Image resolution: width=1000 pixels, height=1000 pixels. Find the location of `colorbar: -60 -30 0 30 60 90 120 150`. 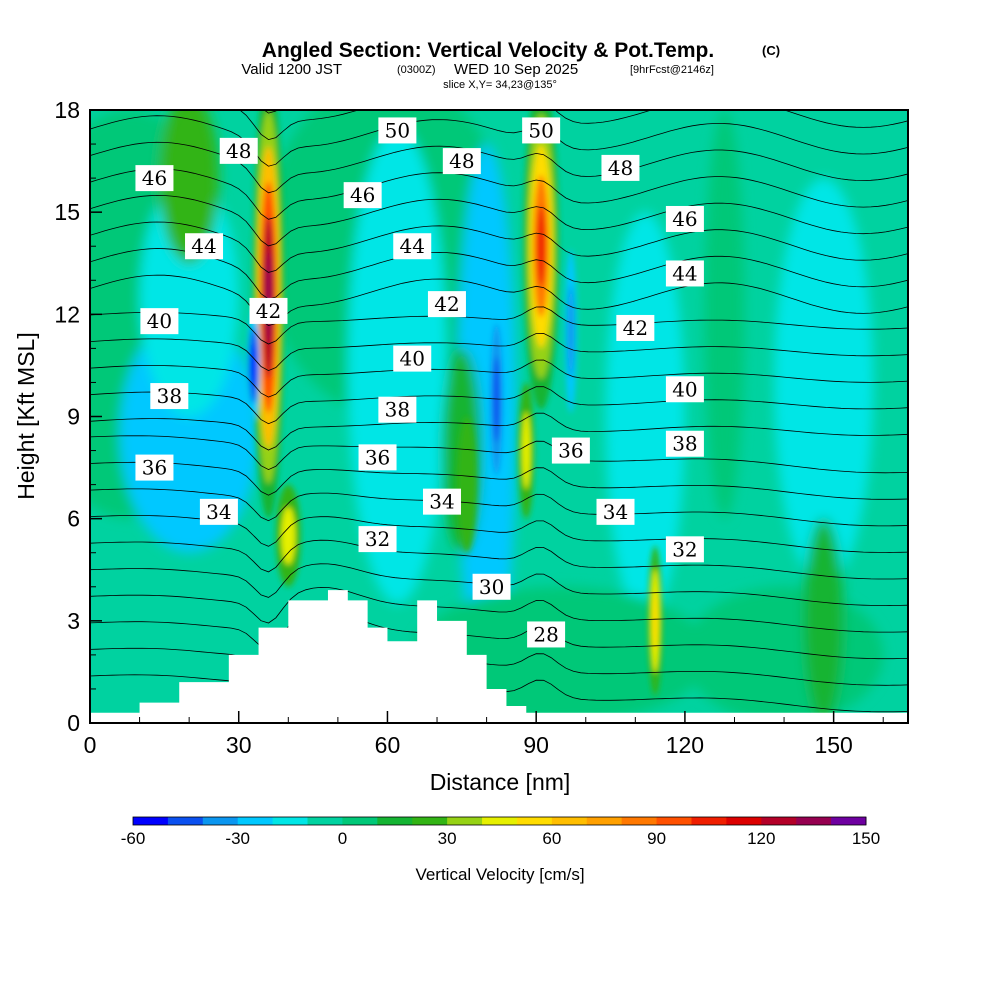

colorbar: -60 -30 0 30 60 90 120 150 is located at coordinates (500, 832).